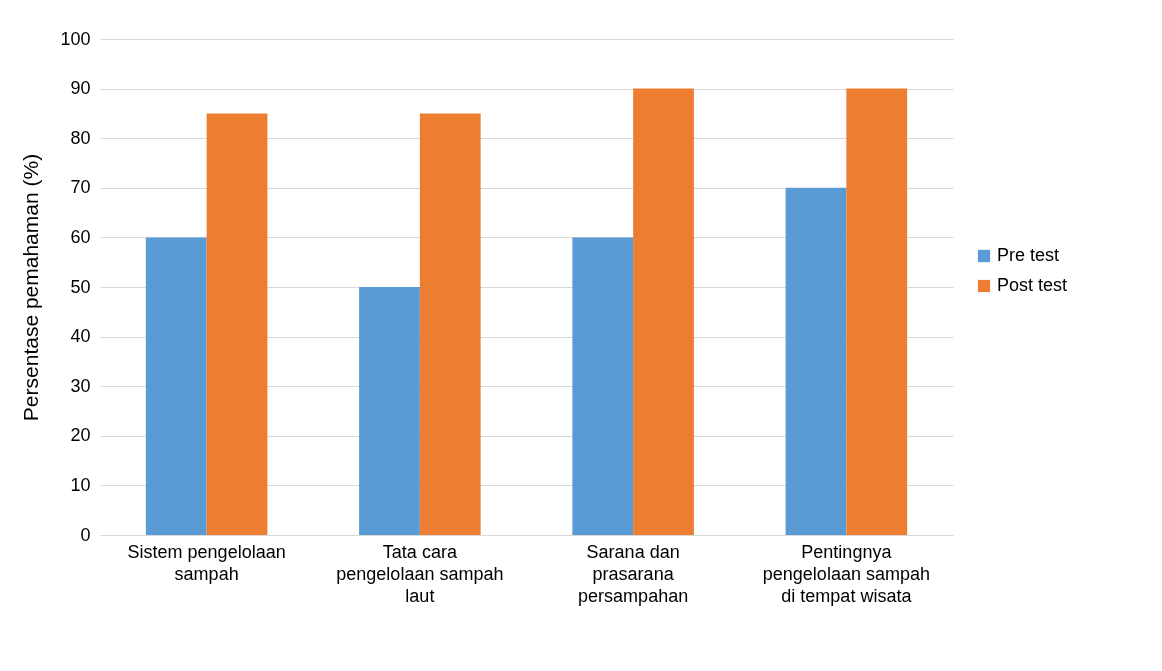  Describe the element at coordinates (80, 385) in the screenshot. I see `y-tick-label: 30` at that location.